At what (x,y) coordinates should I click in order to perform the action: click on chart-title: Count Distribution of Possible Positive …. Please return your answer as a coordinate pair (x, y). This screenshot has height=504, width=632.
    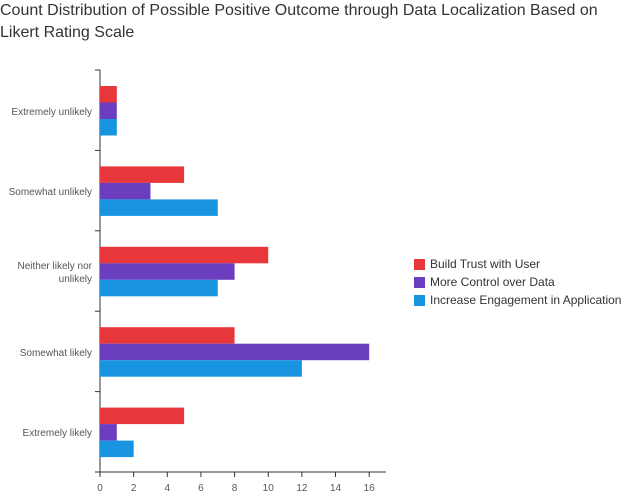
    Looking at the image, I should click on (299, 21).